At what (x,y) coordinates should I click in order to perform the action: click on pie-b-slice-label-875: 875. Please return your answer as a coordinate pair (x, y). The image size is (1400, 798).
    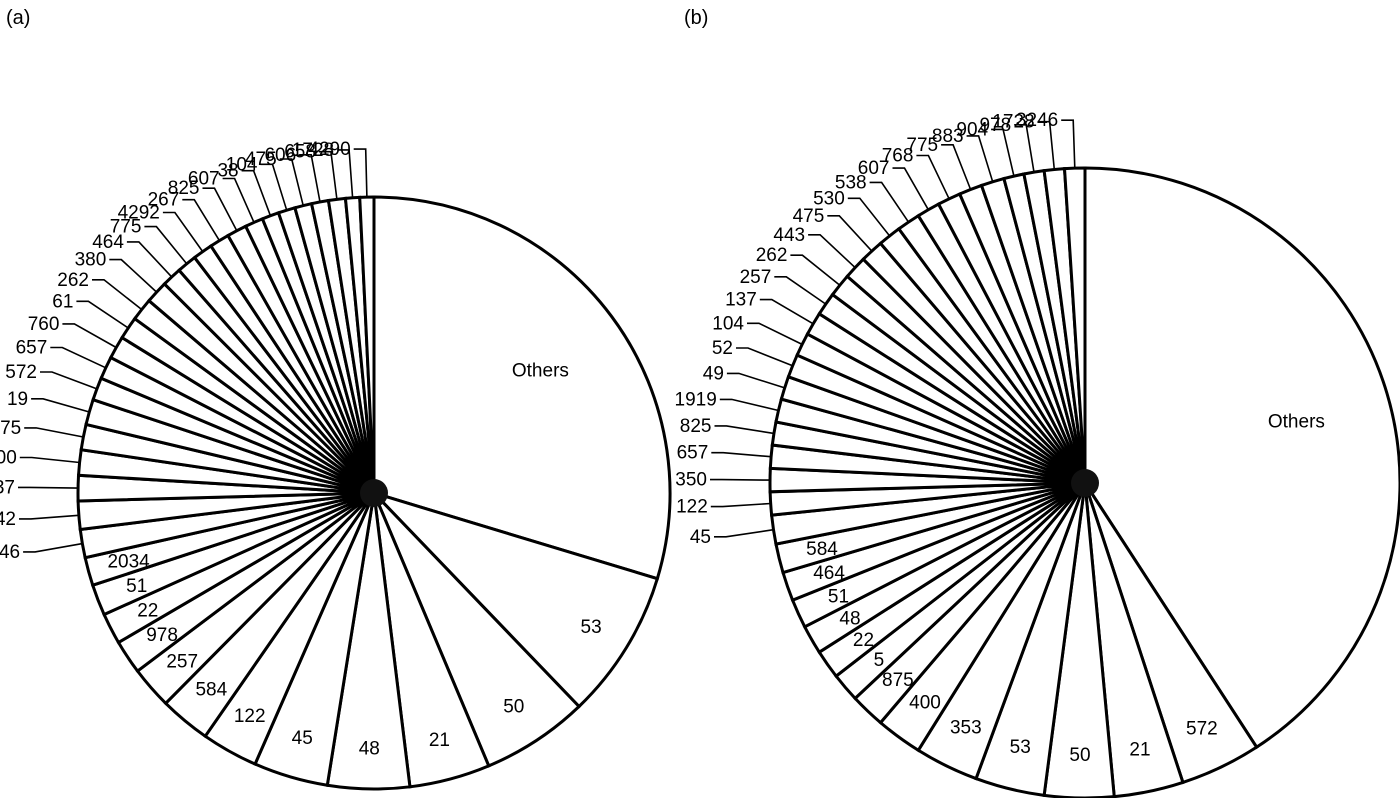
    Looking at the image, I should click on (898, 680).